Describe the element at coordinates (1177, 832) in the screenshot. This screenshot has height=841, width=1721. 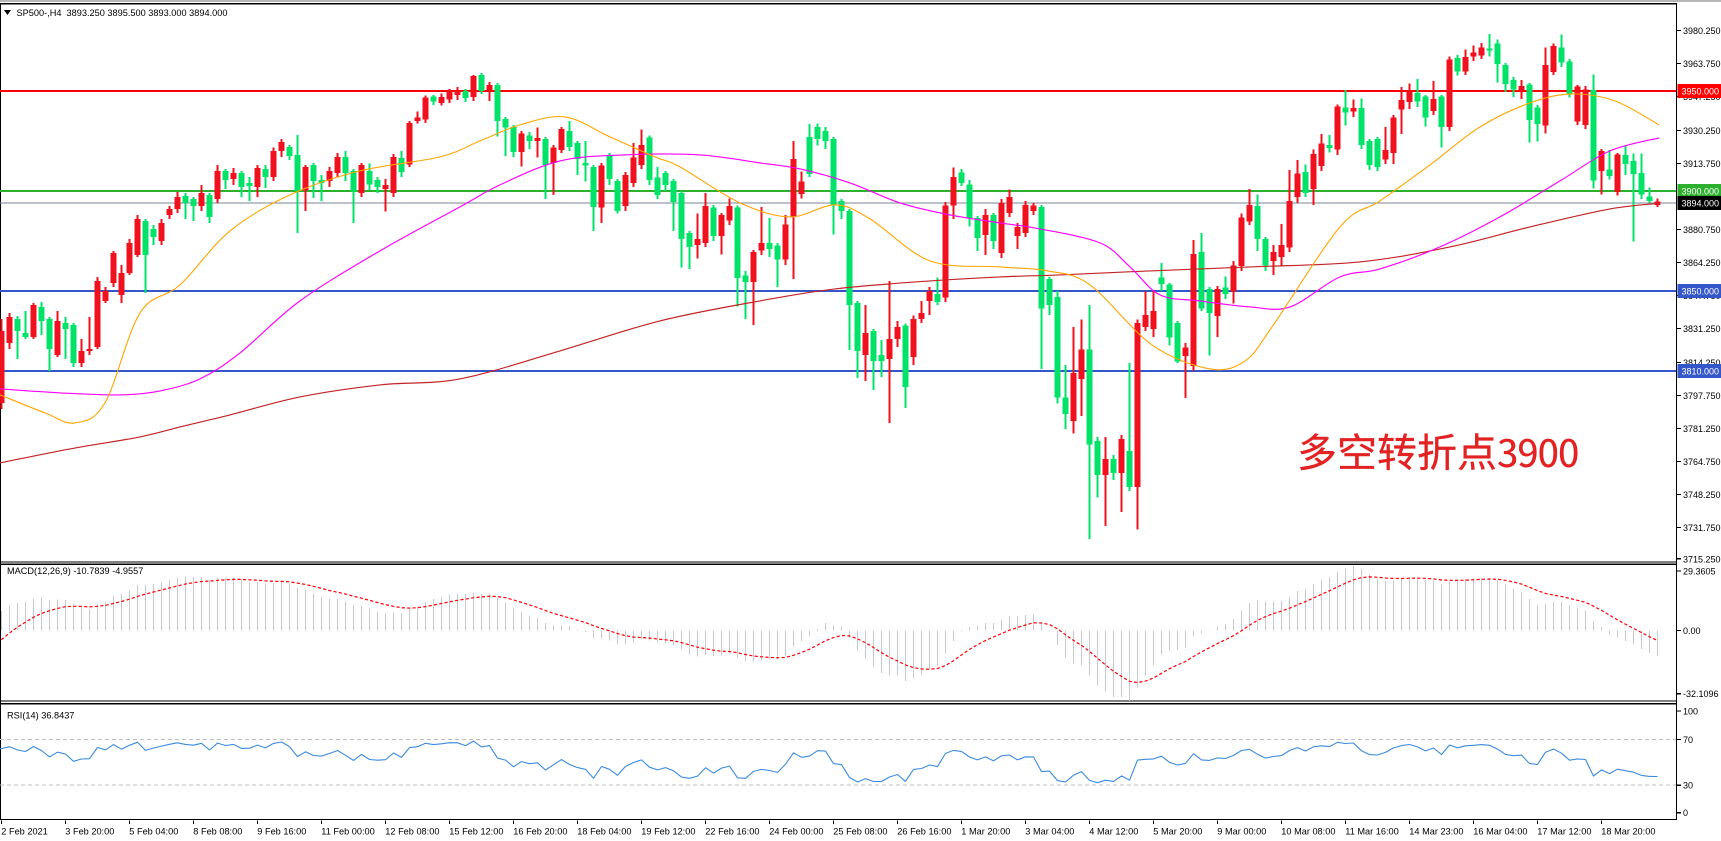
I see `svg-text: 5 Mar 20:00` at that location.